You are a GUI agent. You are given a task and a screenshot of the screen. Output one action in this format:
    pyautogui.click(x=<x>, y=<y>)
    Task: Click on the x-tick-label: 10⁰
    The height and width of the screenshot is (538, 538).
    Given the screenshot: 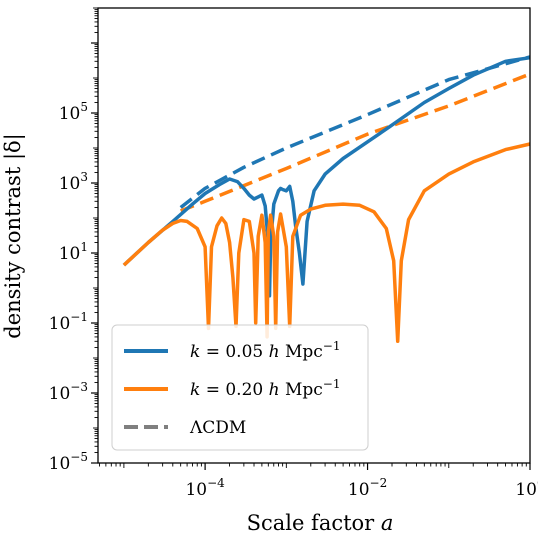 What is the action you would take?
    pyautogui.click(x=526, y=488)
    